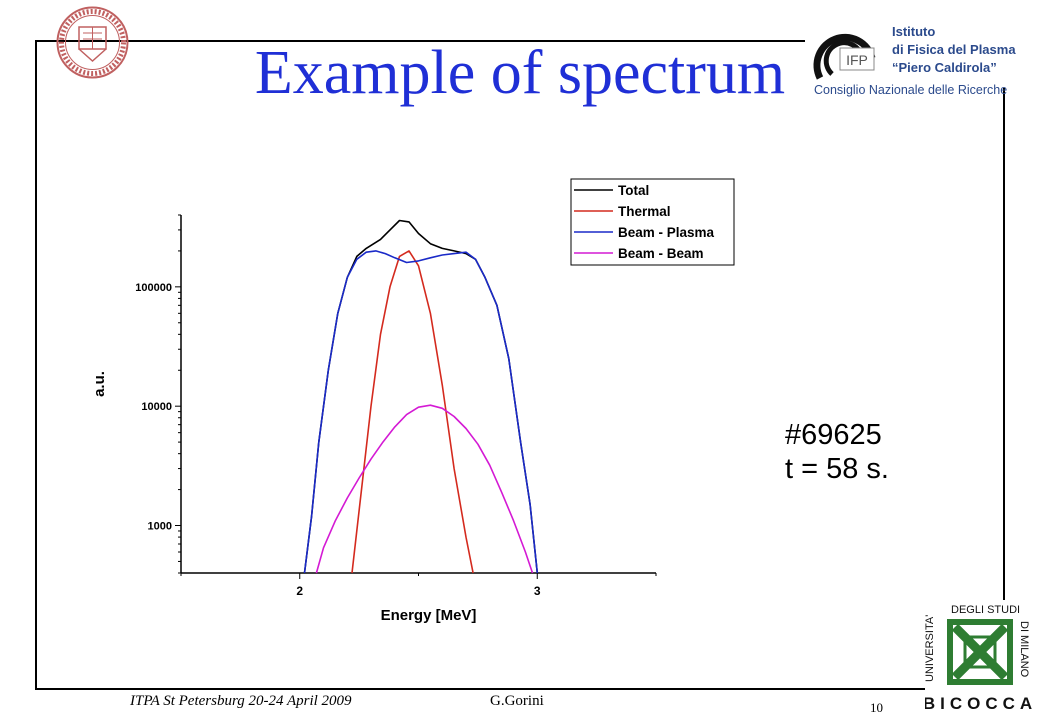 Image resolution: width=1039 pixels, height=720 pixels. I want to click on legend-label: Thermal, so click(644, 211).